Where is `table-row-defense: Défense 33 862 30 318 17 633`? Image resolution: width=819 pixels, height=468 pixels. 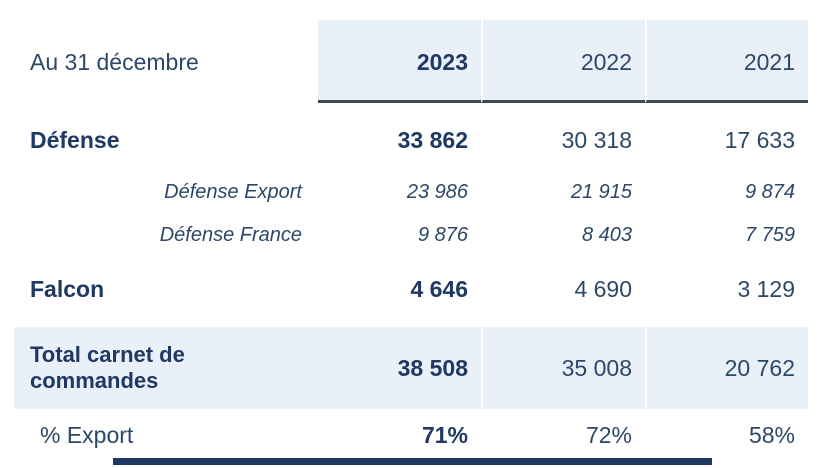
table-row-defense: Défense 33 862 30 318 17 633 is located at coordinates (411, 140).